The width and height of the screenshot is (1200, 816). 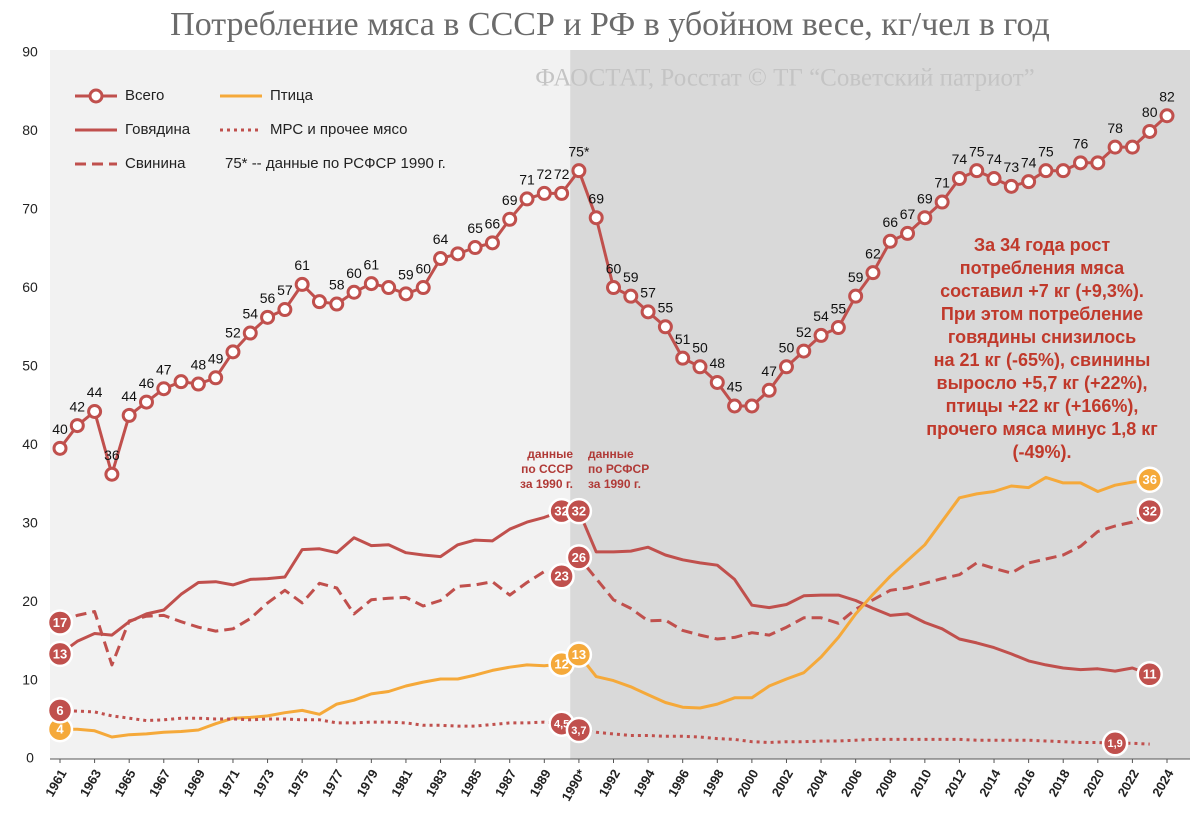 What do you see at coordinates (666, 307) in the screenshot?
I see `data-label: 55` at bounding box center [666, 307].